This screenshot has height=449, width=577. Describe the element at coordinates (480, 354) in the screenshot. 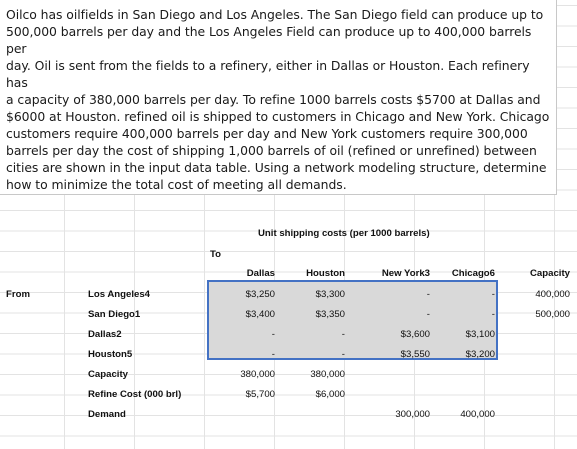

I see `cost-cell: $3,200` at that location.